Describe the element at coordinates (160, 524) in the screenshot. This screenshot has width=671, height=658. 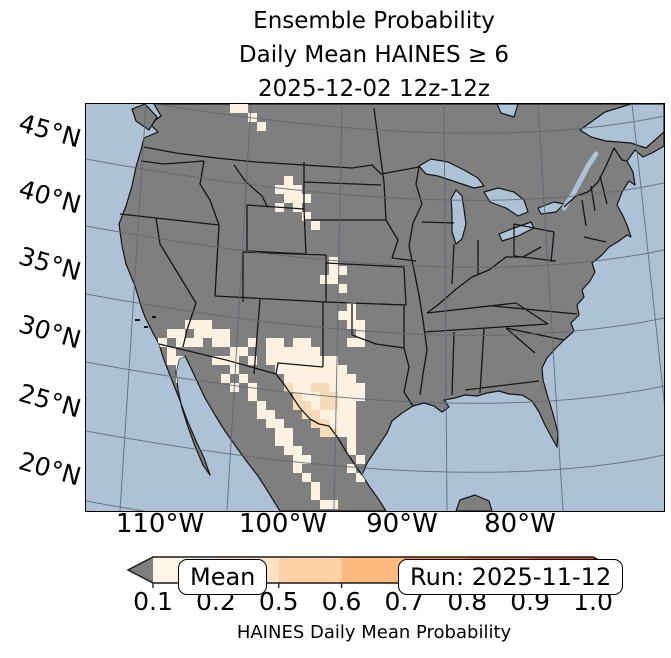
I see `longitude-axis-label: 110°W` at that location.